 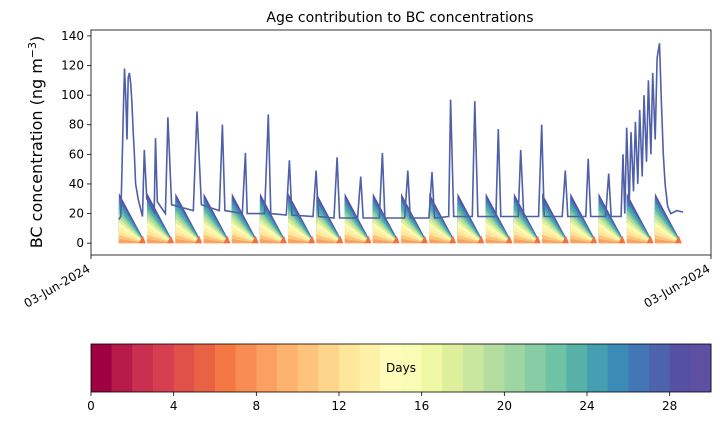 I want to click on colorbar, so click(x=401, y=368).